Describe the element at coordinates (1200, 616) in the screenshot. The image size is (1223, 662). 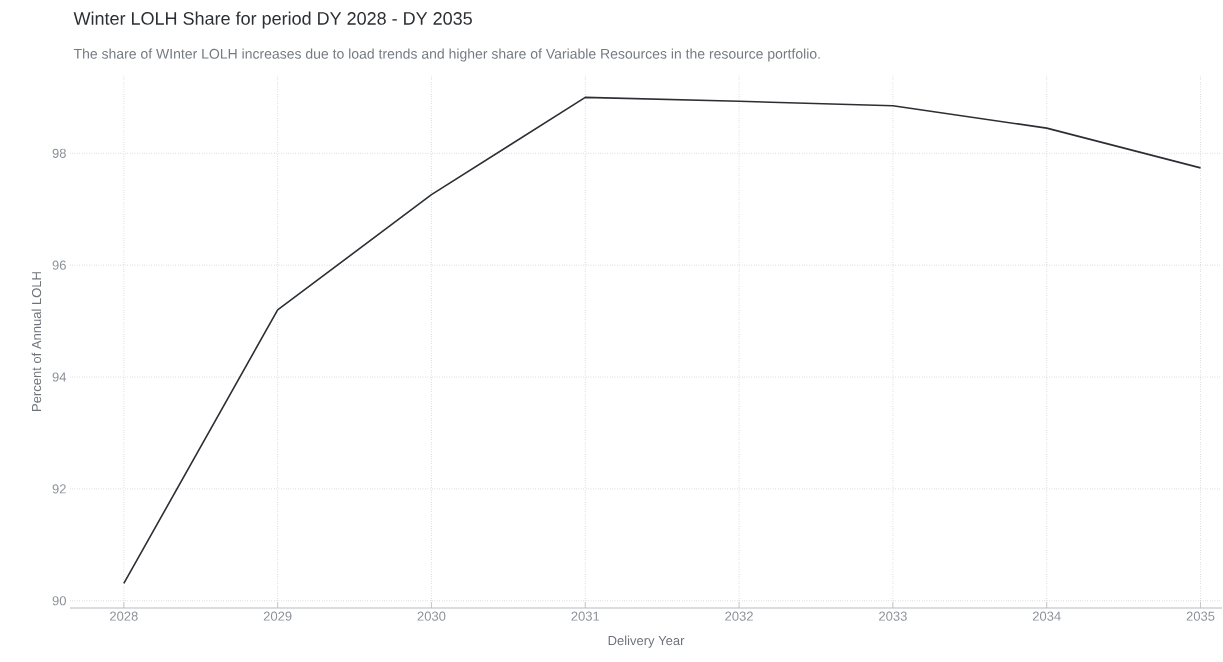
I see `x-tick-label: 2035` at that location.